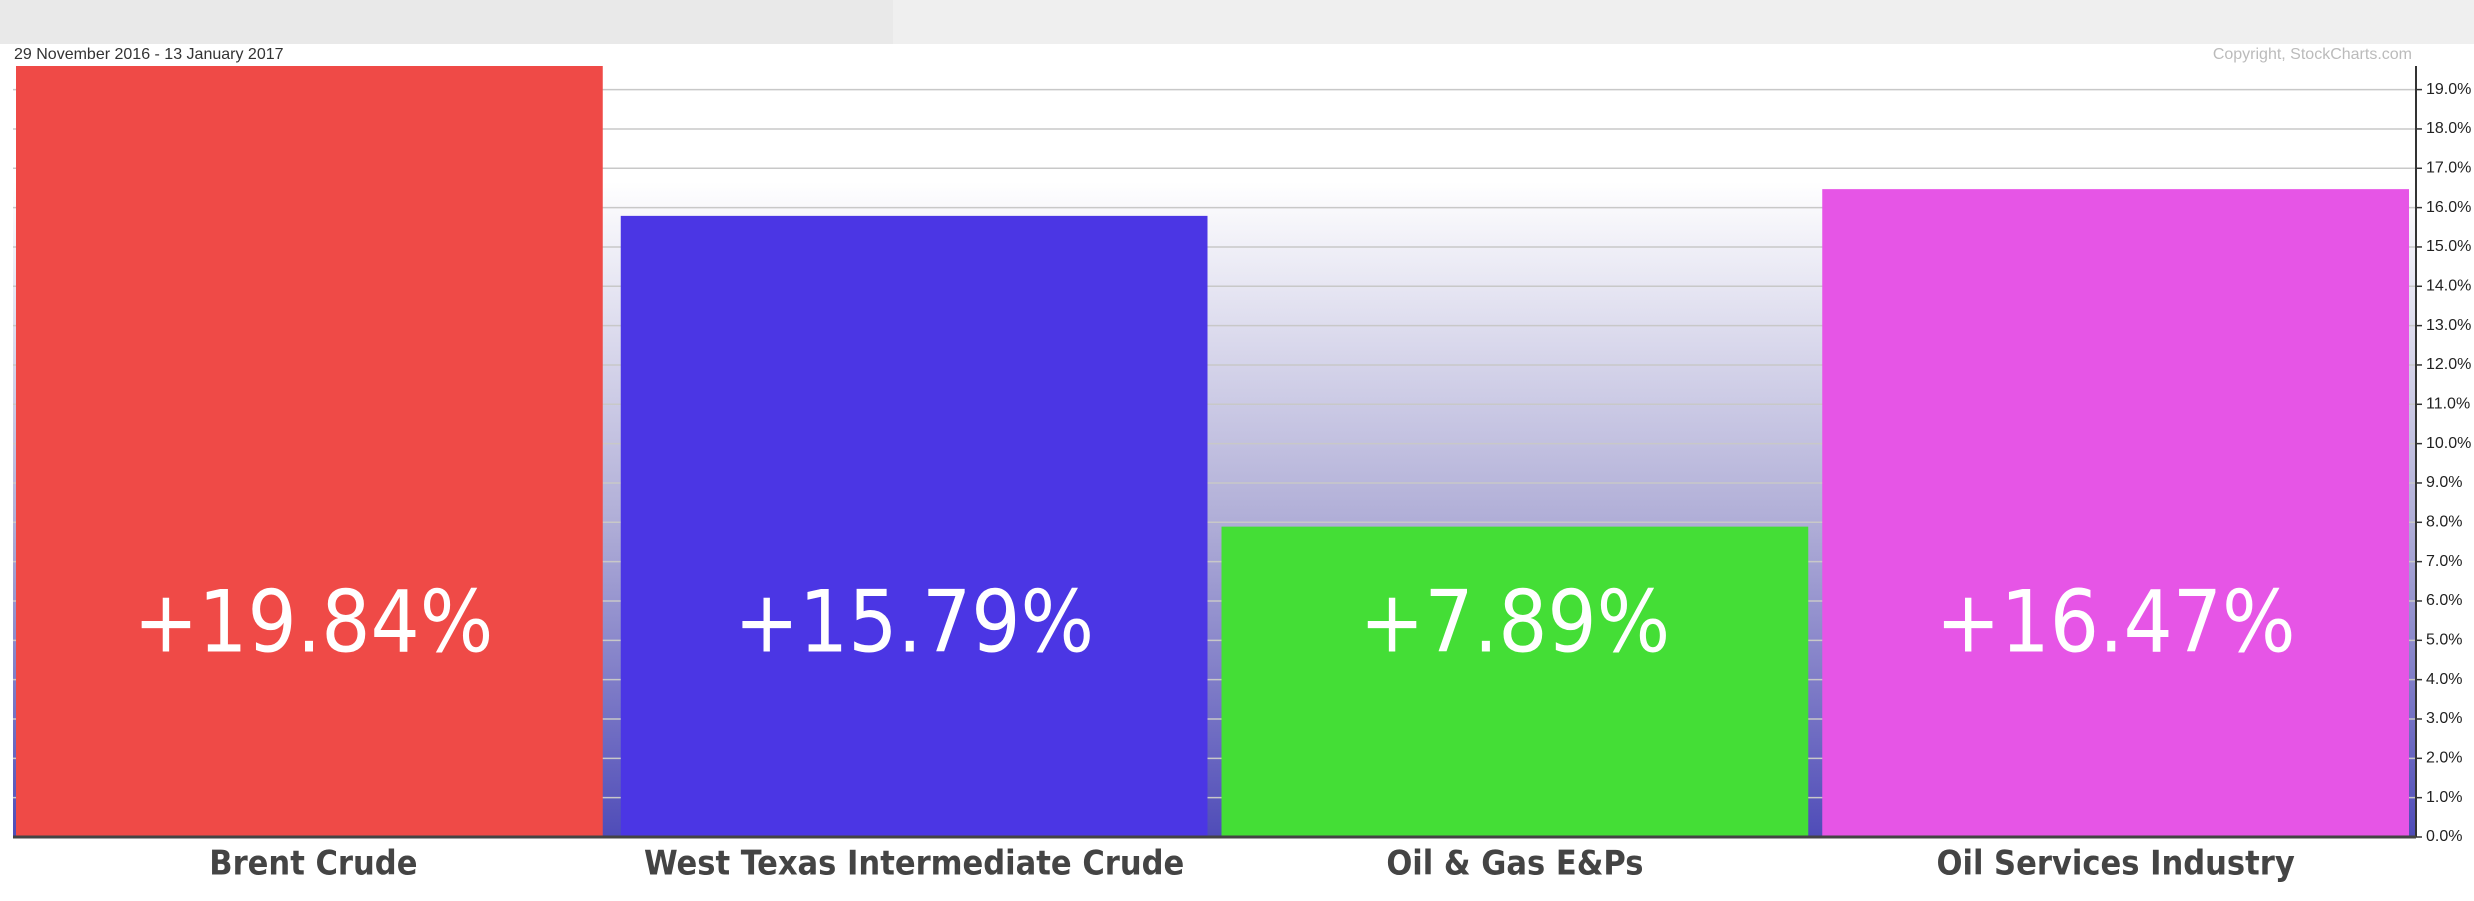  Describe the element at coordinates (2444, 600) in the screenshot. I see `y-tick-label: 6.0%` at that location.